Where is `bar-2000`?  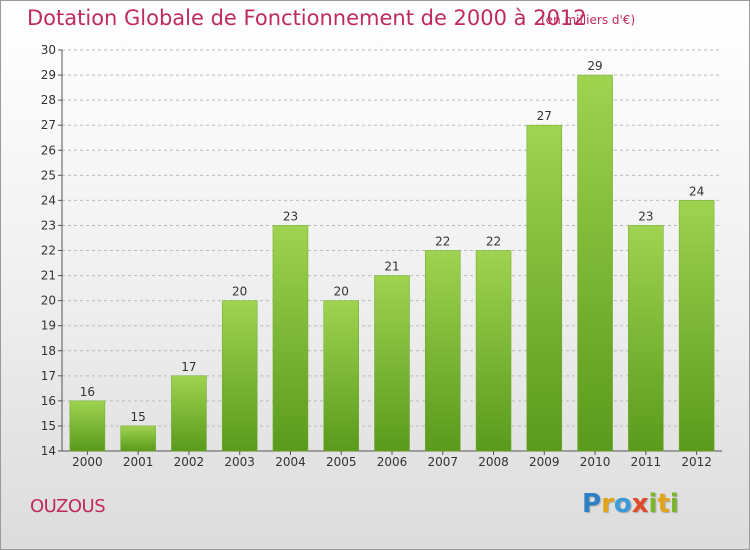 bar-2000 is located at coordinates (87, 426).